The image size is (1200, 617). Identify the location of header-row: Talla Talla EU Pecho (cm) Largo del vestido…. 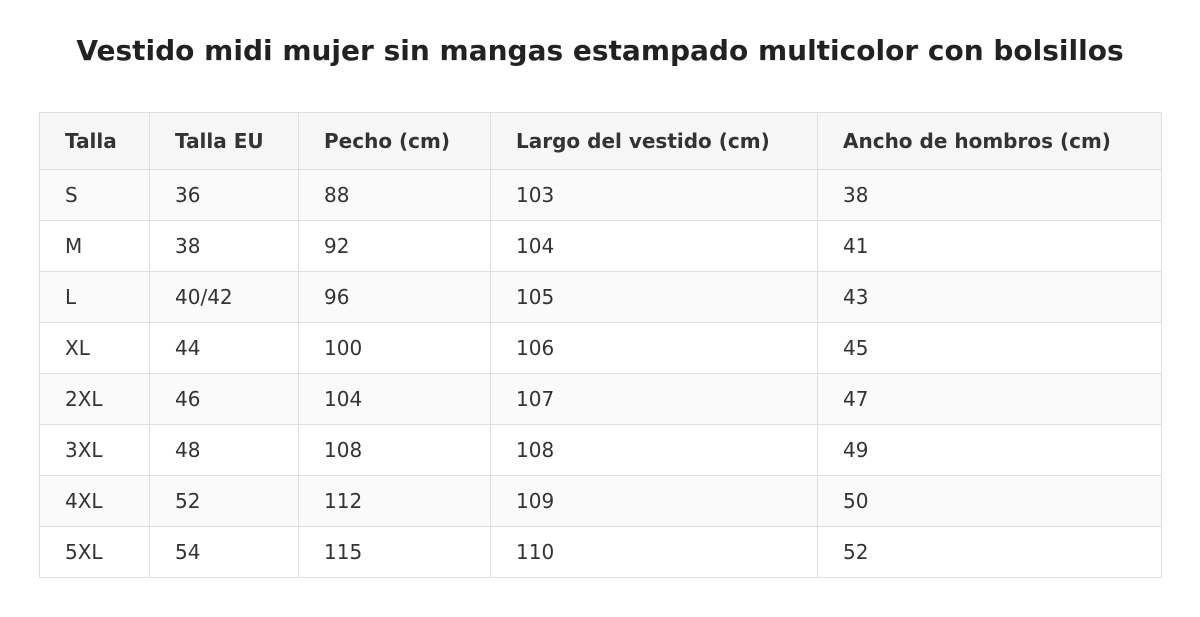
(600, 141).